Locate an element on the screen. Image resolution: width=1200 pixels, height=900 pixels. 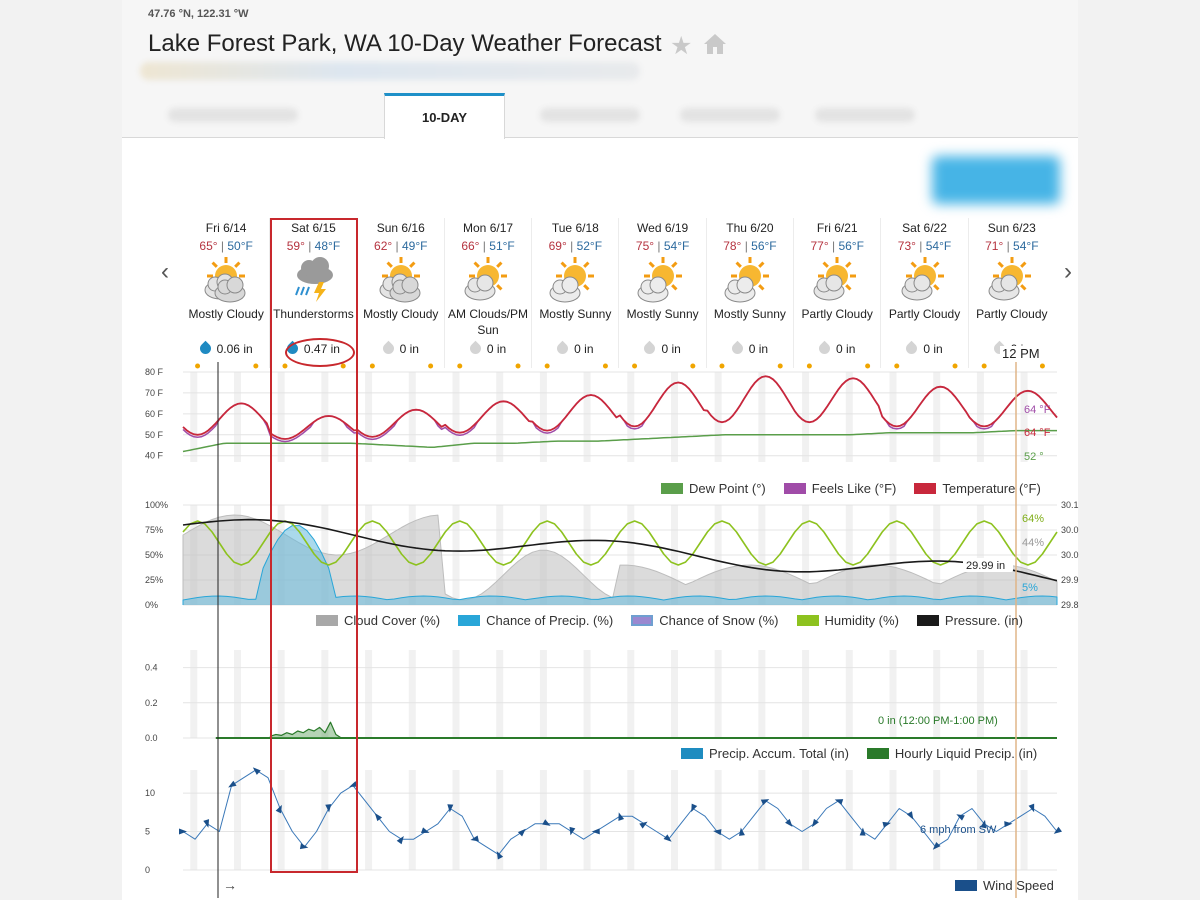
legend-item: Pressure. (in) is located at coordinates (969, 620).